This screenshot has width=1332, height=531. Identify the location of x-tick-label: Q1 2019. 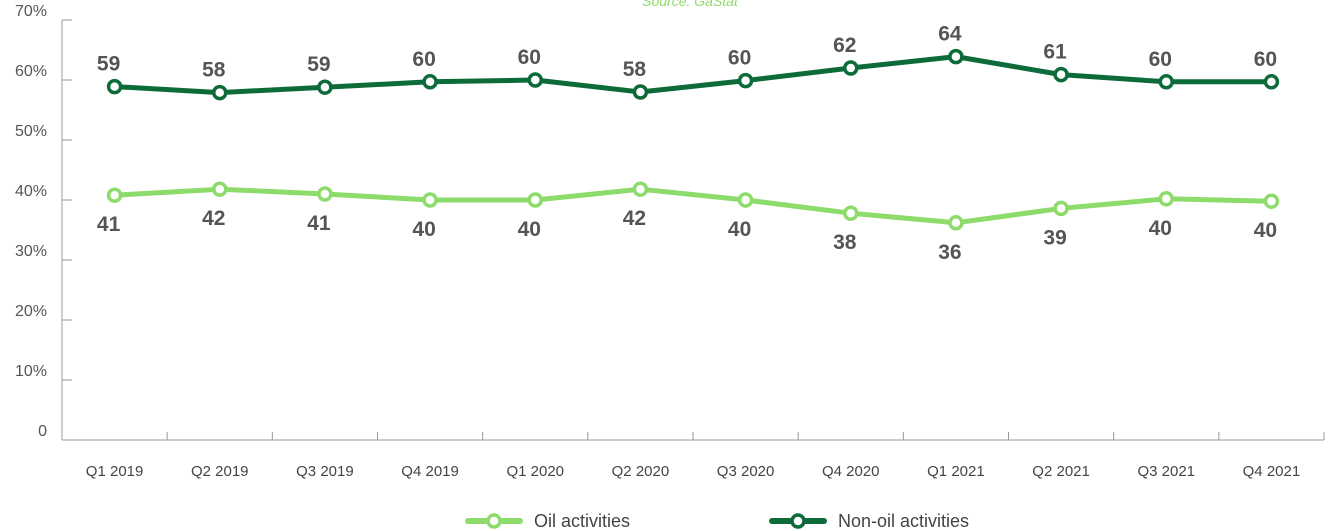
(115, 471).